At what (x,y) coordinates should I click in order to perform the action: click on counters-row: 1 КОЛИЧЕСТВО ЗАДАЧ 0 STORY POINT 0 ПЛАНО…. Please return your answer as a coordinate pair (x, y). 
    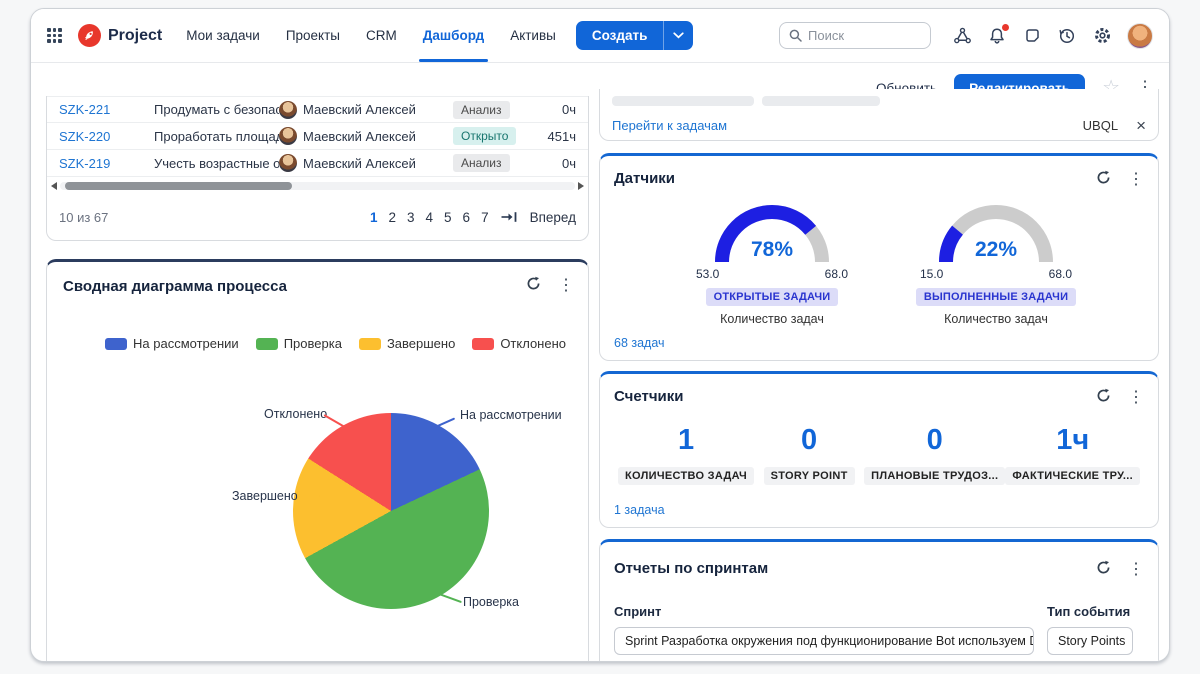
    Looking at the image, I should click on (879, 454).